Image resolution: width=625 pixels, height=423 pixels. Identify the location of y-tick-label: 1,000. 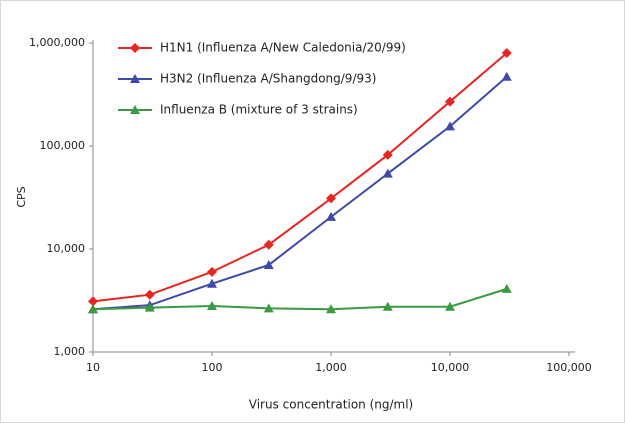
(70, 351).